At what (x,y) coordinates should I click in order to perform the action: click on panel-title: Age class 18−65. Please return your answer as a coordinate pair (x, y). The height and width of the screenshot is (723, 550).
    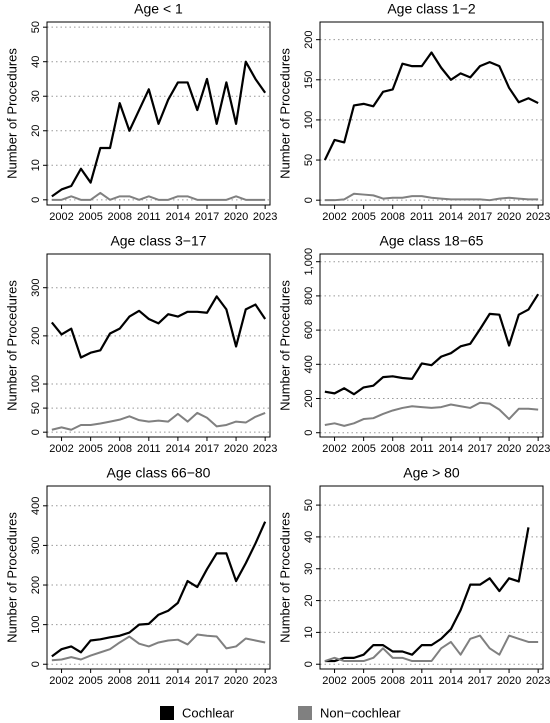
    Looking at the image, I should click on (432, 241).